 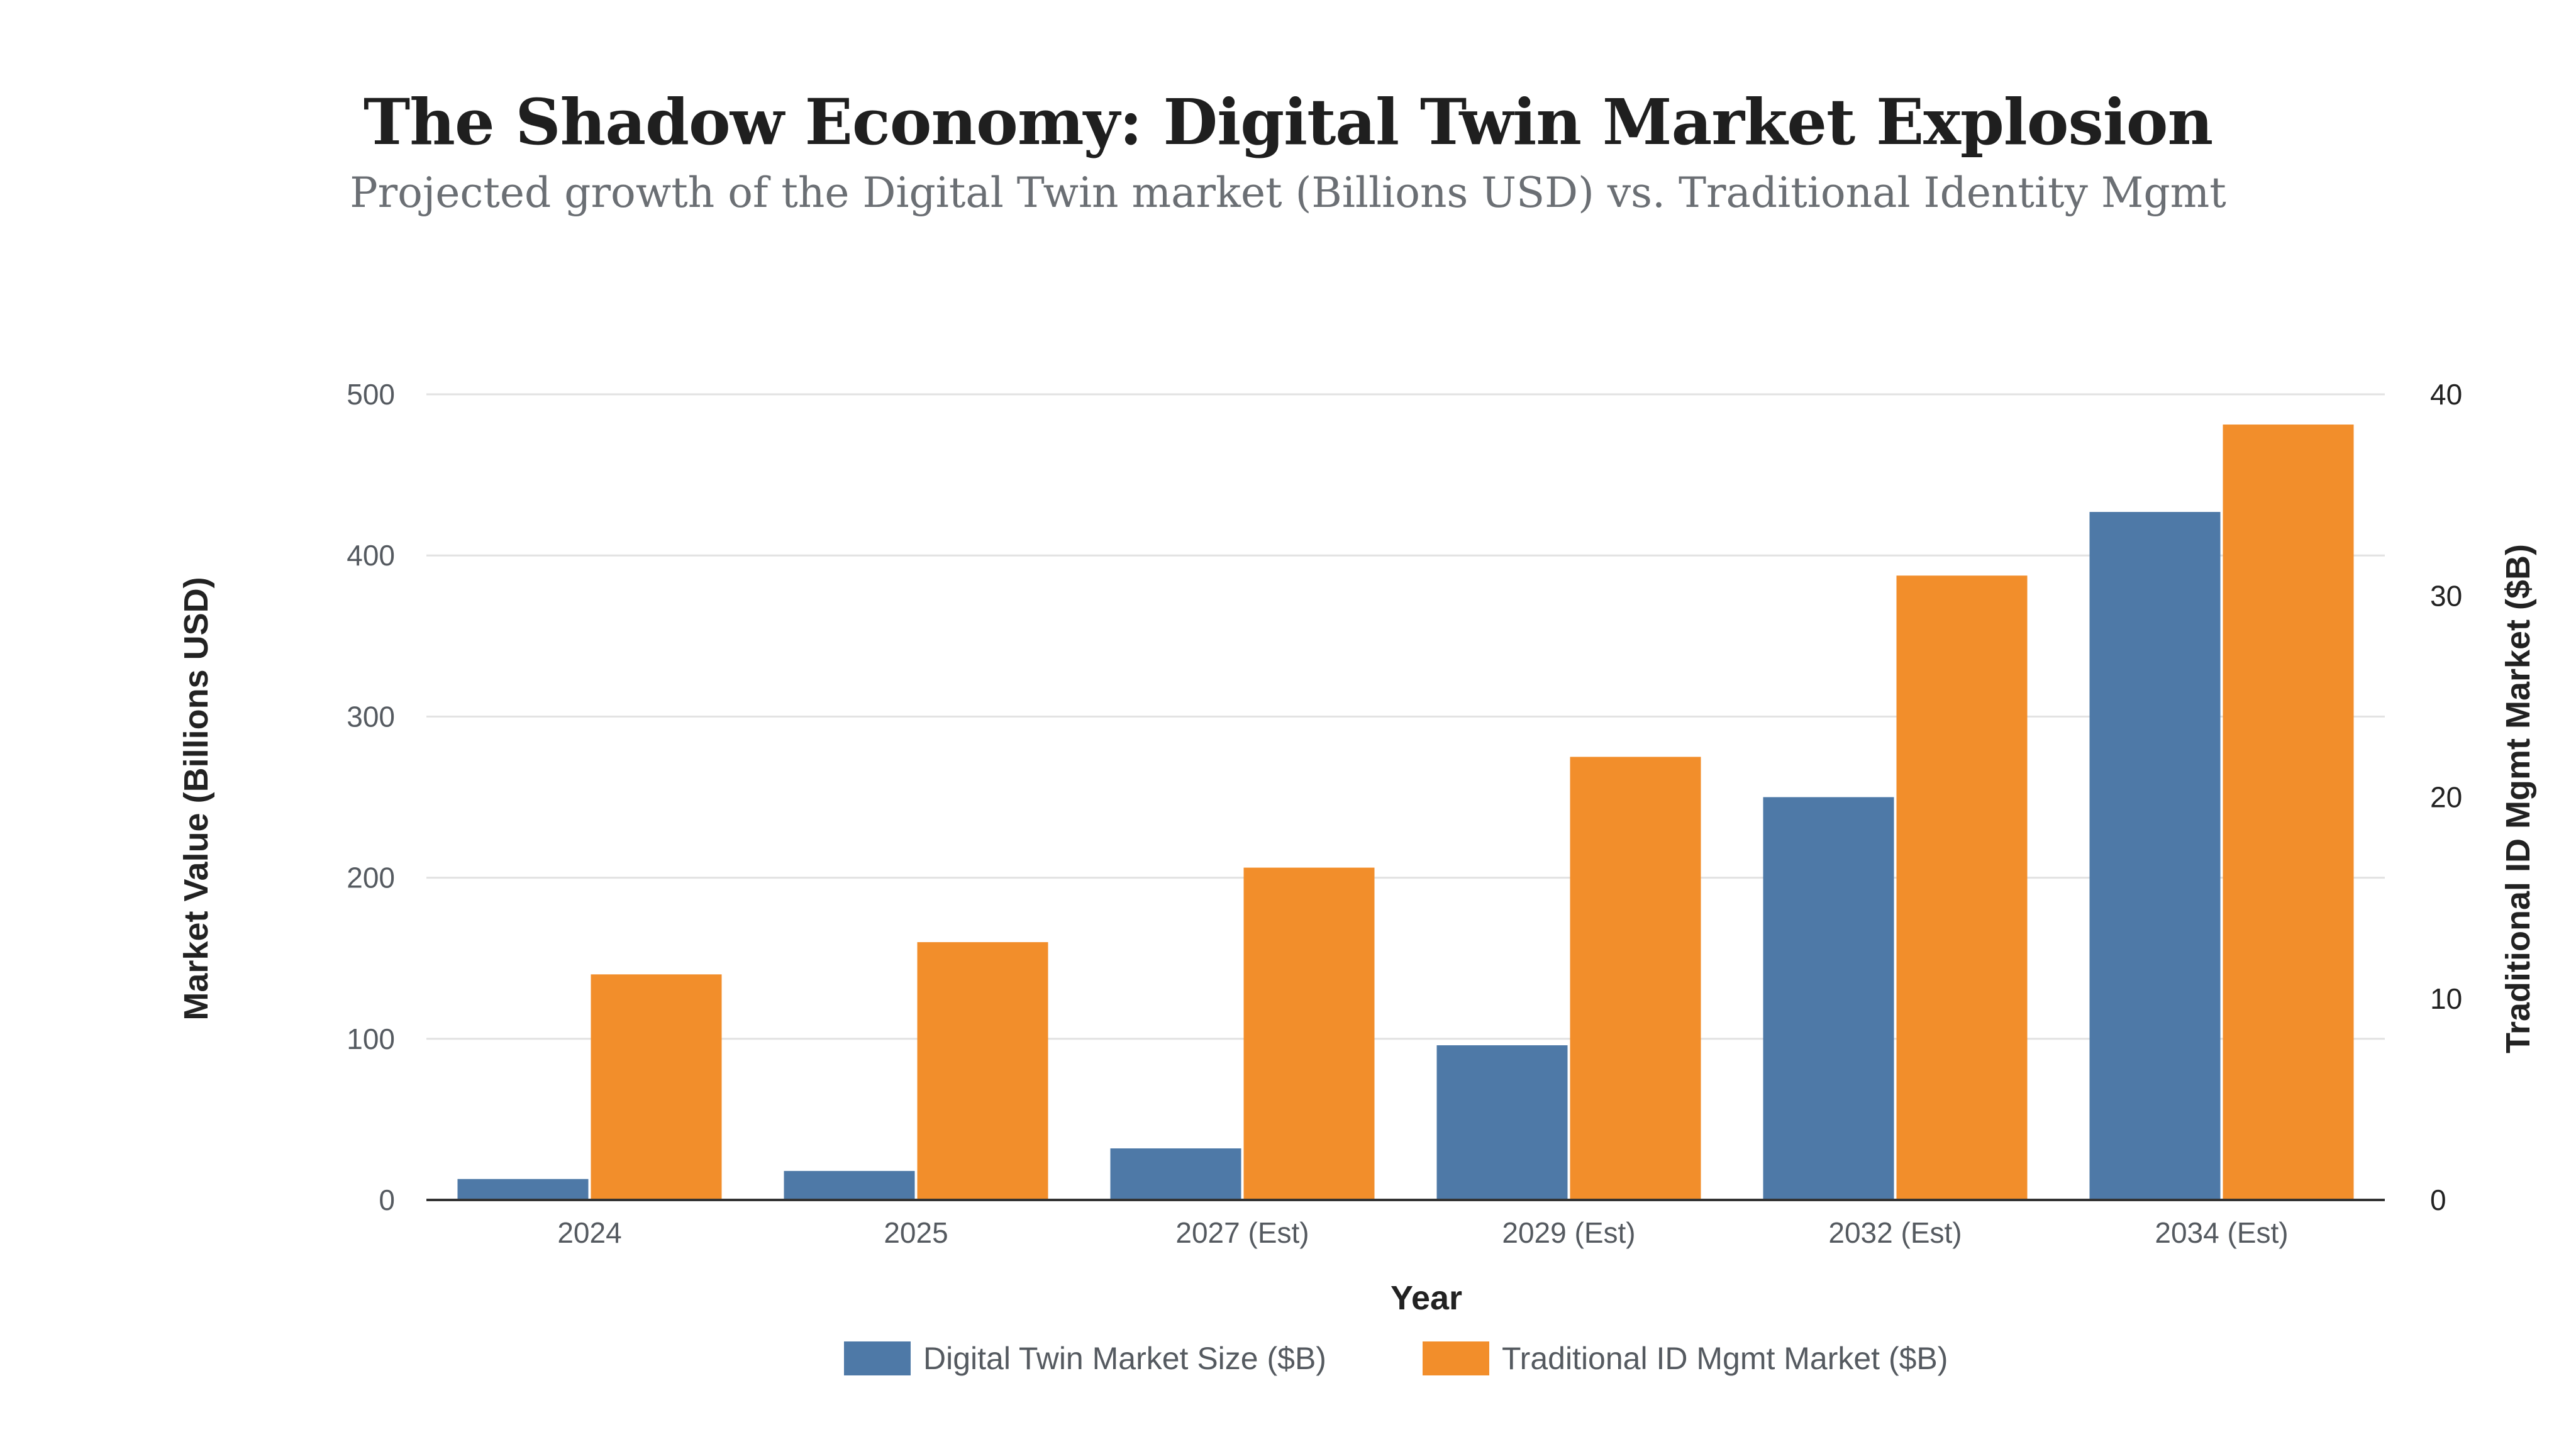 I want to click on y-tick-label: 100, so click(x=371, y=1039).